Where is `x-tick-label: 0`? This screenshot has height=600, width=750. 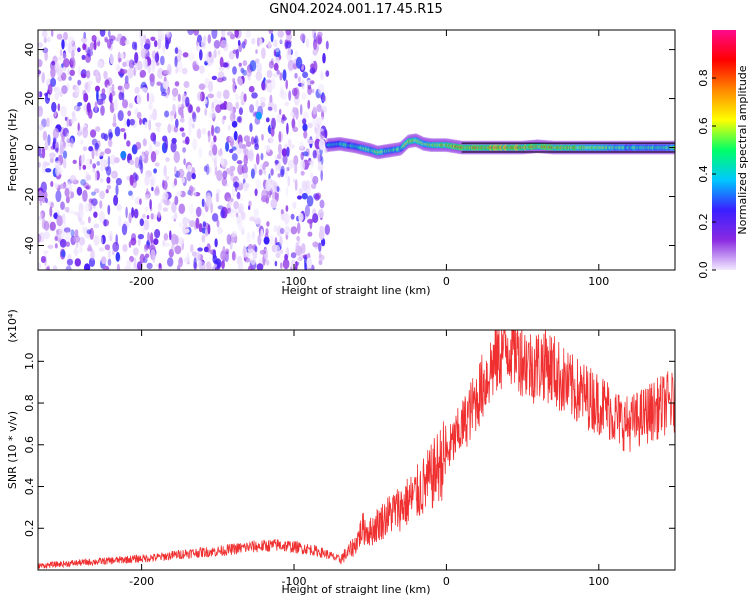 x-tick-label: 0 is located at coordinates (446, 581).